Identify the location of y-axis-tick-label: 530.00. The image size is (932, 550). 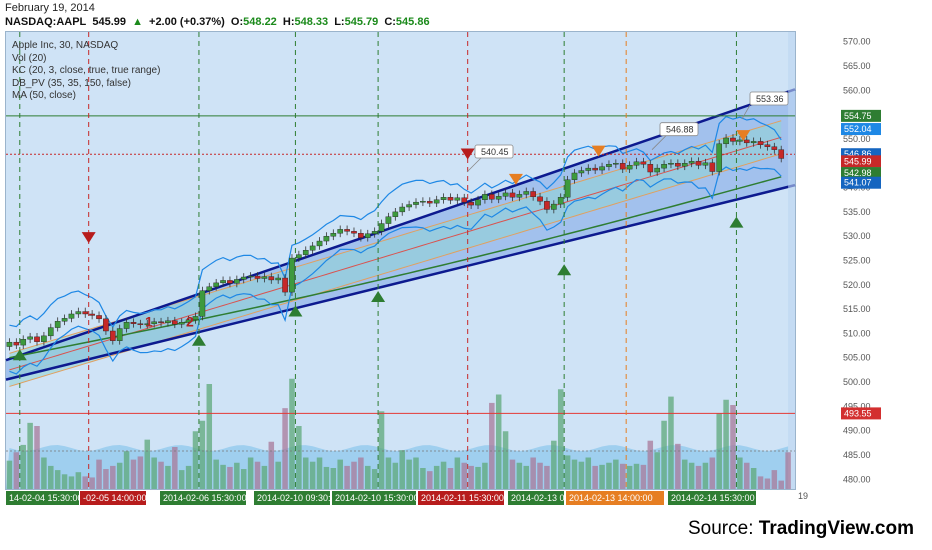
(857, 236).